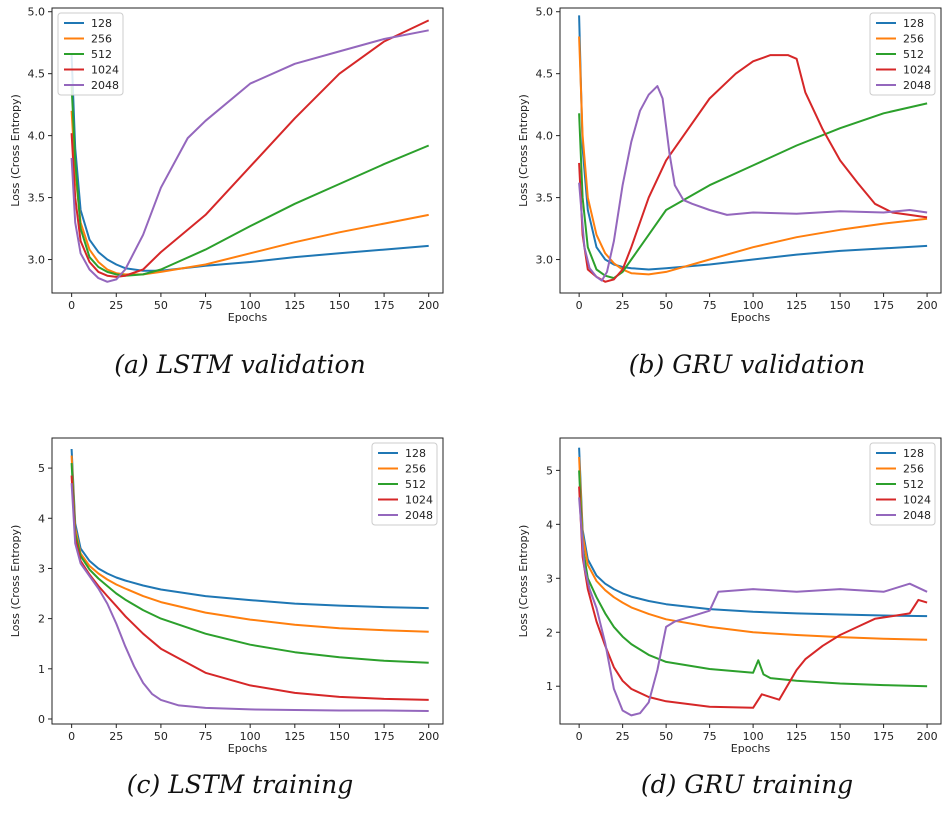 This screenshot has height=815, width=943. I want to click on y-tick-label: 4.0, so click(37, 136).